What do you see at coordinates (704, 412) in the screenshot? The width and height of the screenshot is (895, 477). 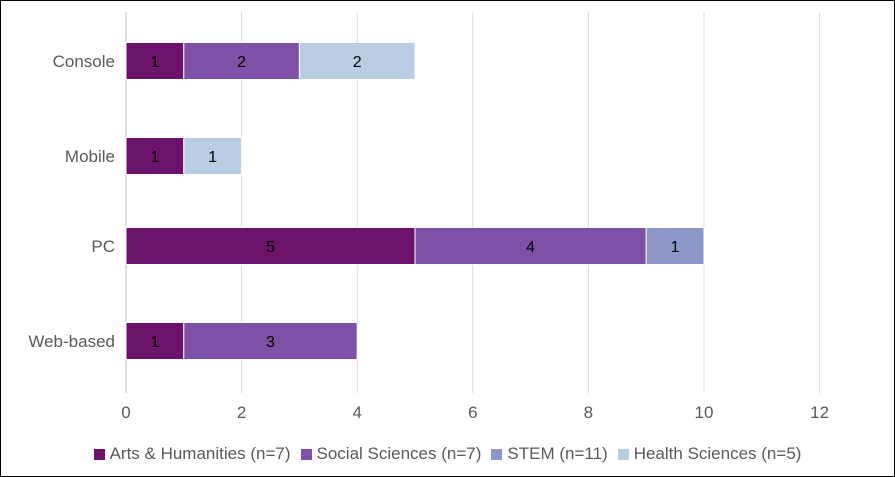 I see `x-tick-label: 10` at bounding box center [704, 412].